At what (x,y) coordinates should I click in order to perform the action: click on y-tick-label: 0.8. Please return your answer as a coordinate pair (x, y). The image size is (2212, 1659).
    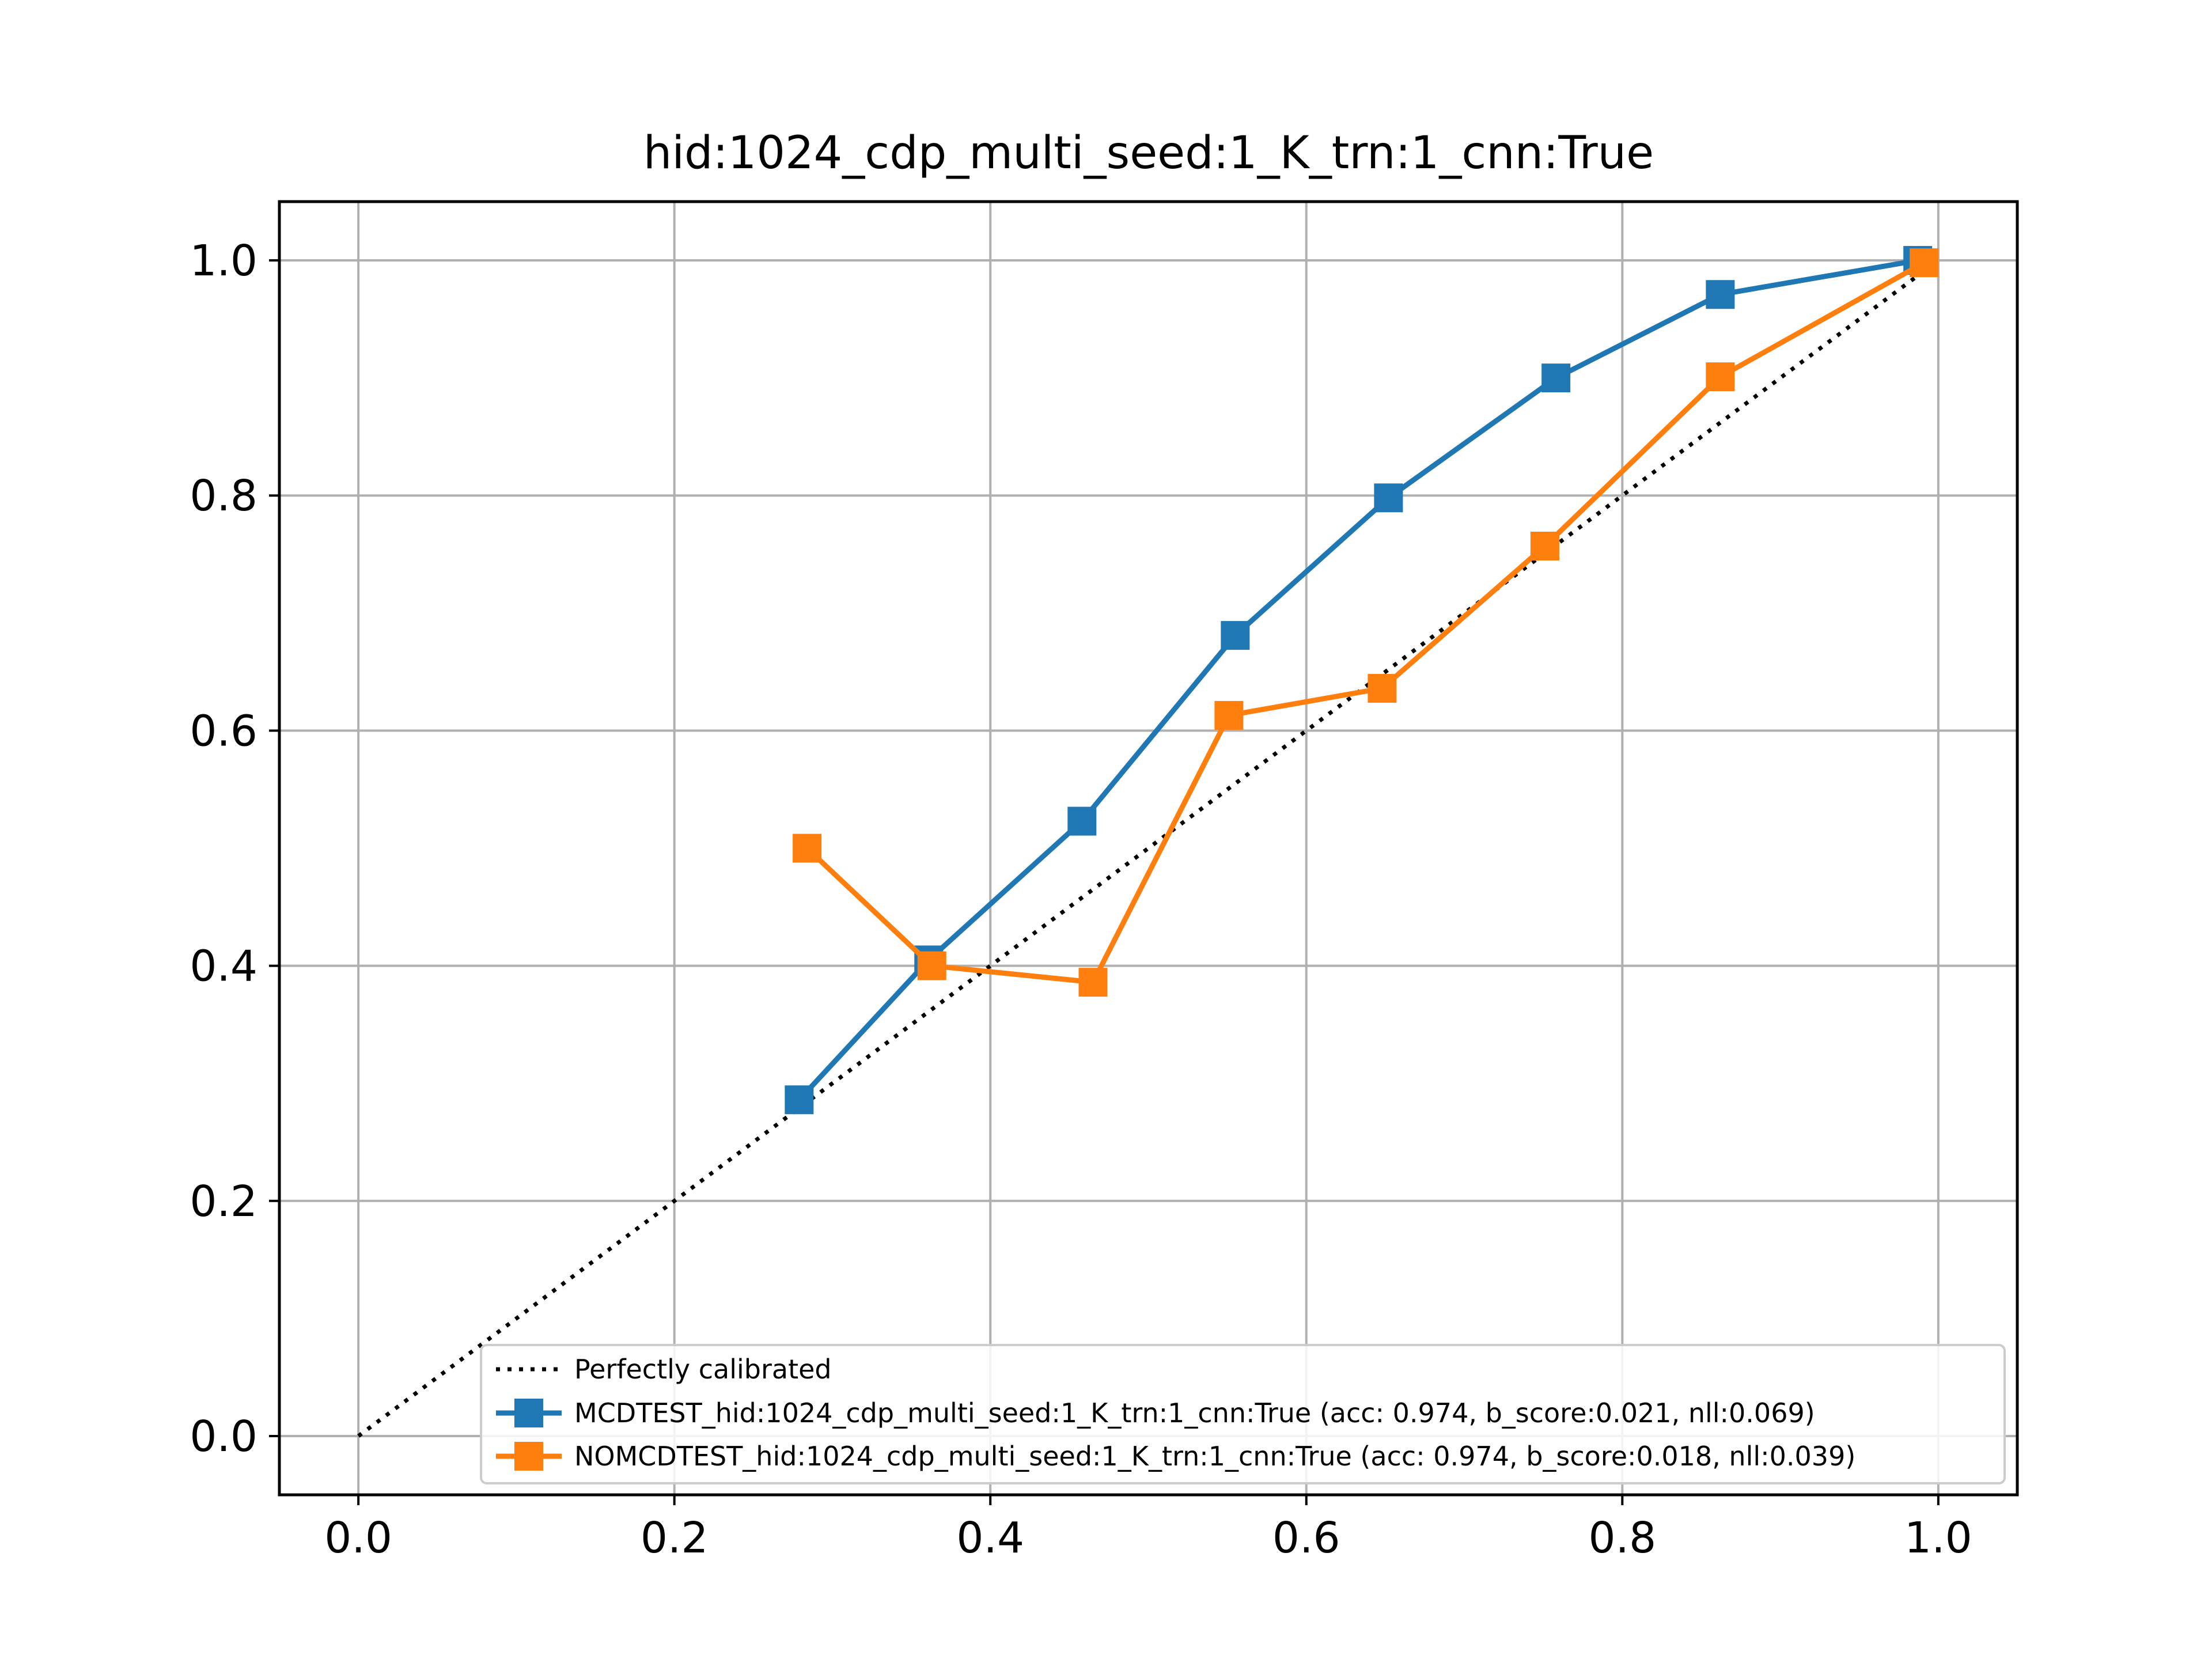
    Looking at the image, I should click on (223, 496).